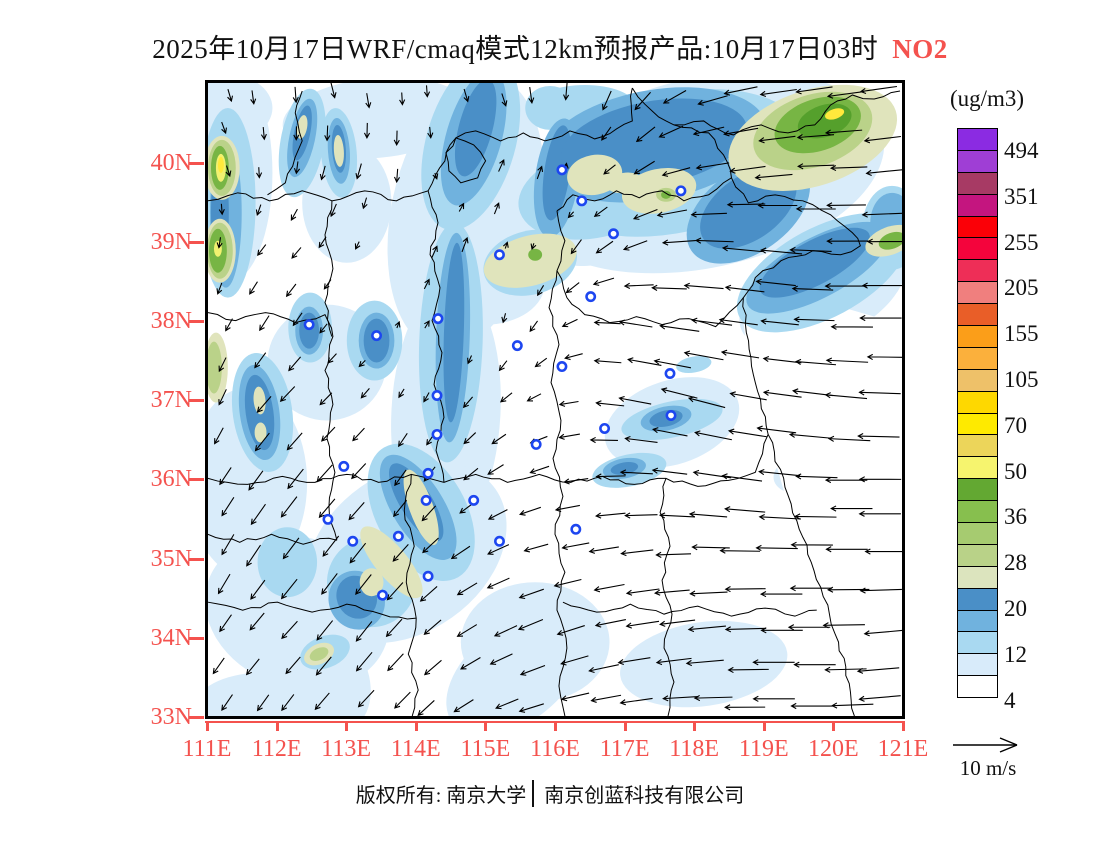  I want to click on footer-divider, so click(533, 793).